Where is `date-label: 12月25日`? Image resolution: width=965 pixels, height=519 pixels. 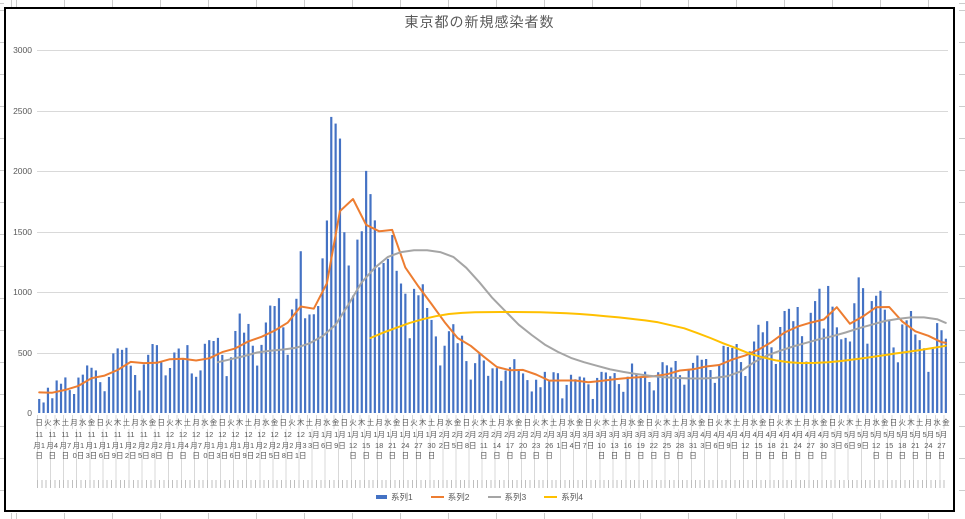 date-label: 12月25日 is located at coordinates (274, 445).